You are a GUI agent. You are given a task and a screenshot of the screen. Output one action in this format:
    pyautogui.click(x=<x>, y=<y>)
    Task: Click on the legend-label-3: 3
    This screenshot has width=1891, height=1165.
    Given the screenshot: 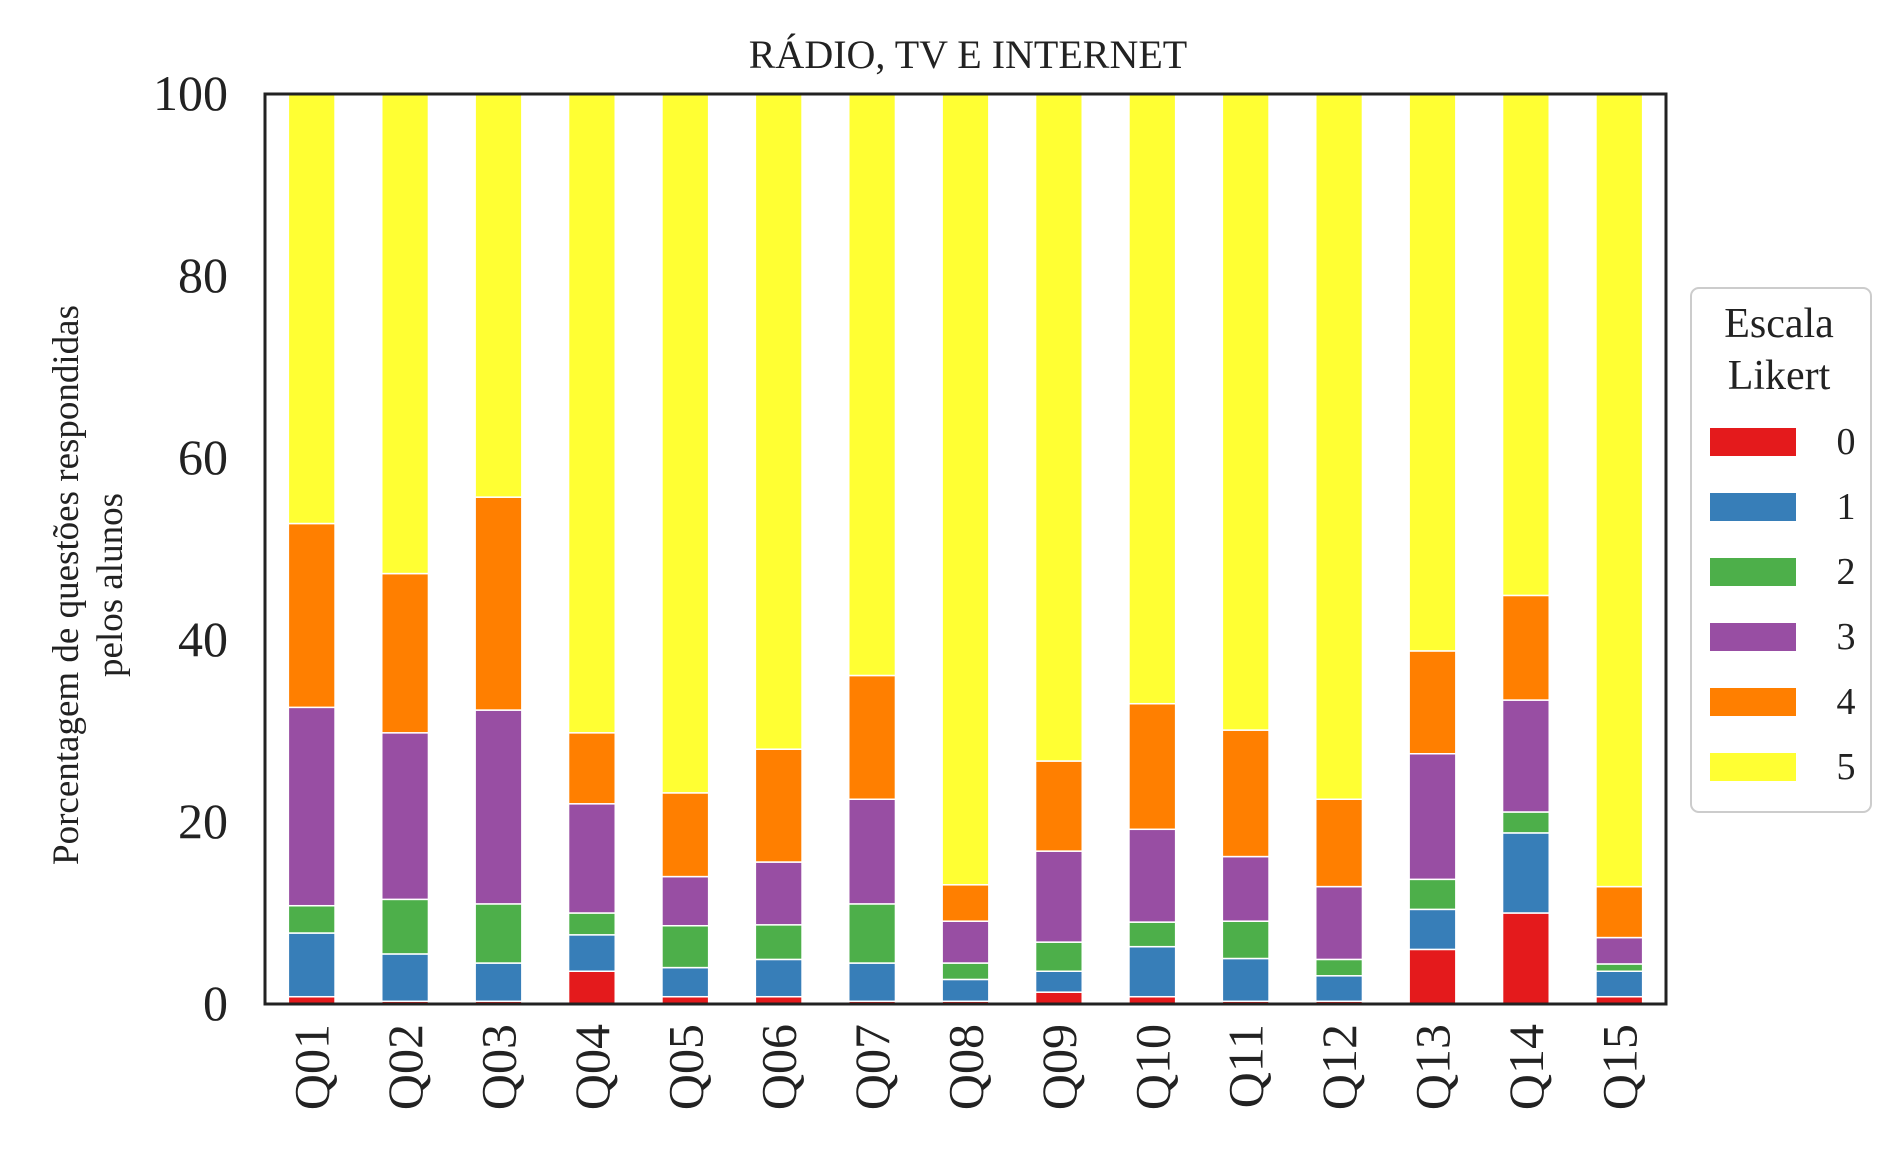 What is the action you would take?
    pyautogui.click(x=1846, y=637)
    